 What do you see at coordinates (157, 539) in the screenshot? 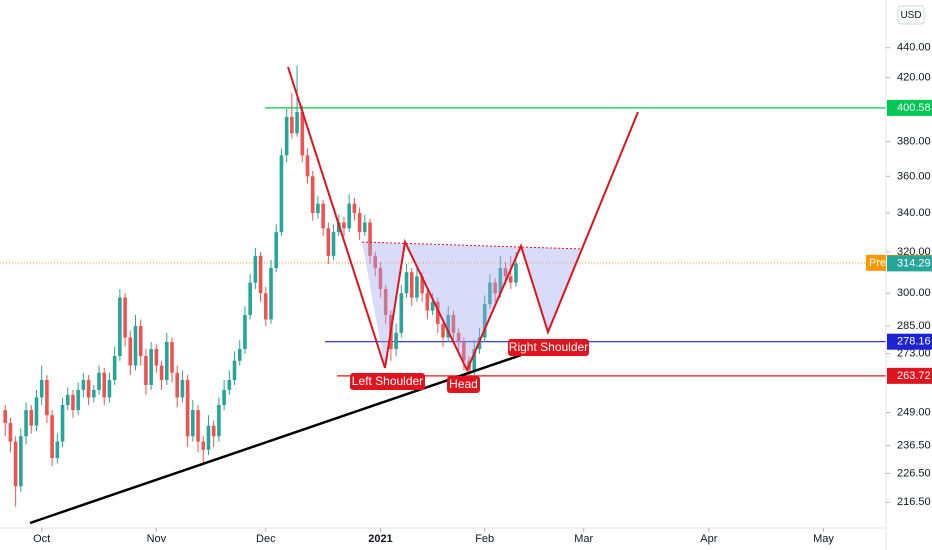
I see `x-tick-label: Nov` at bounding box center [157, 539].